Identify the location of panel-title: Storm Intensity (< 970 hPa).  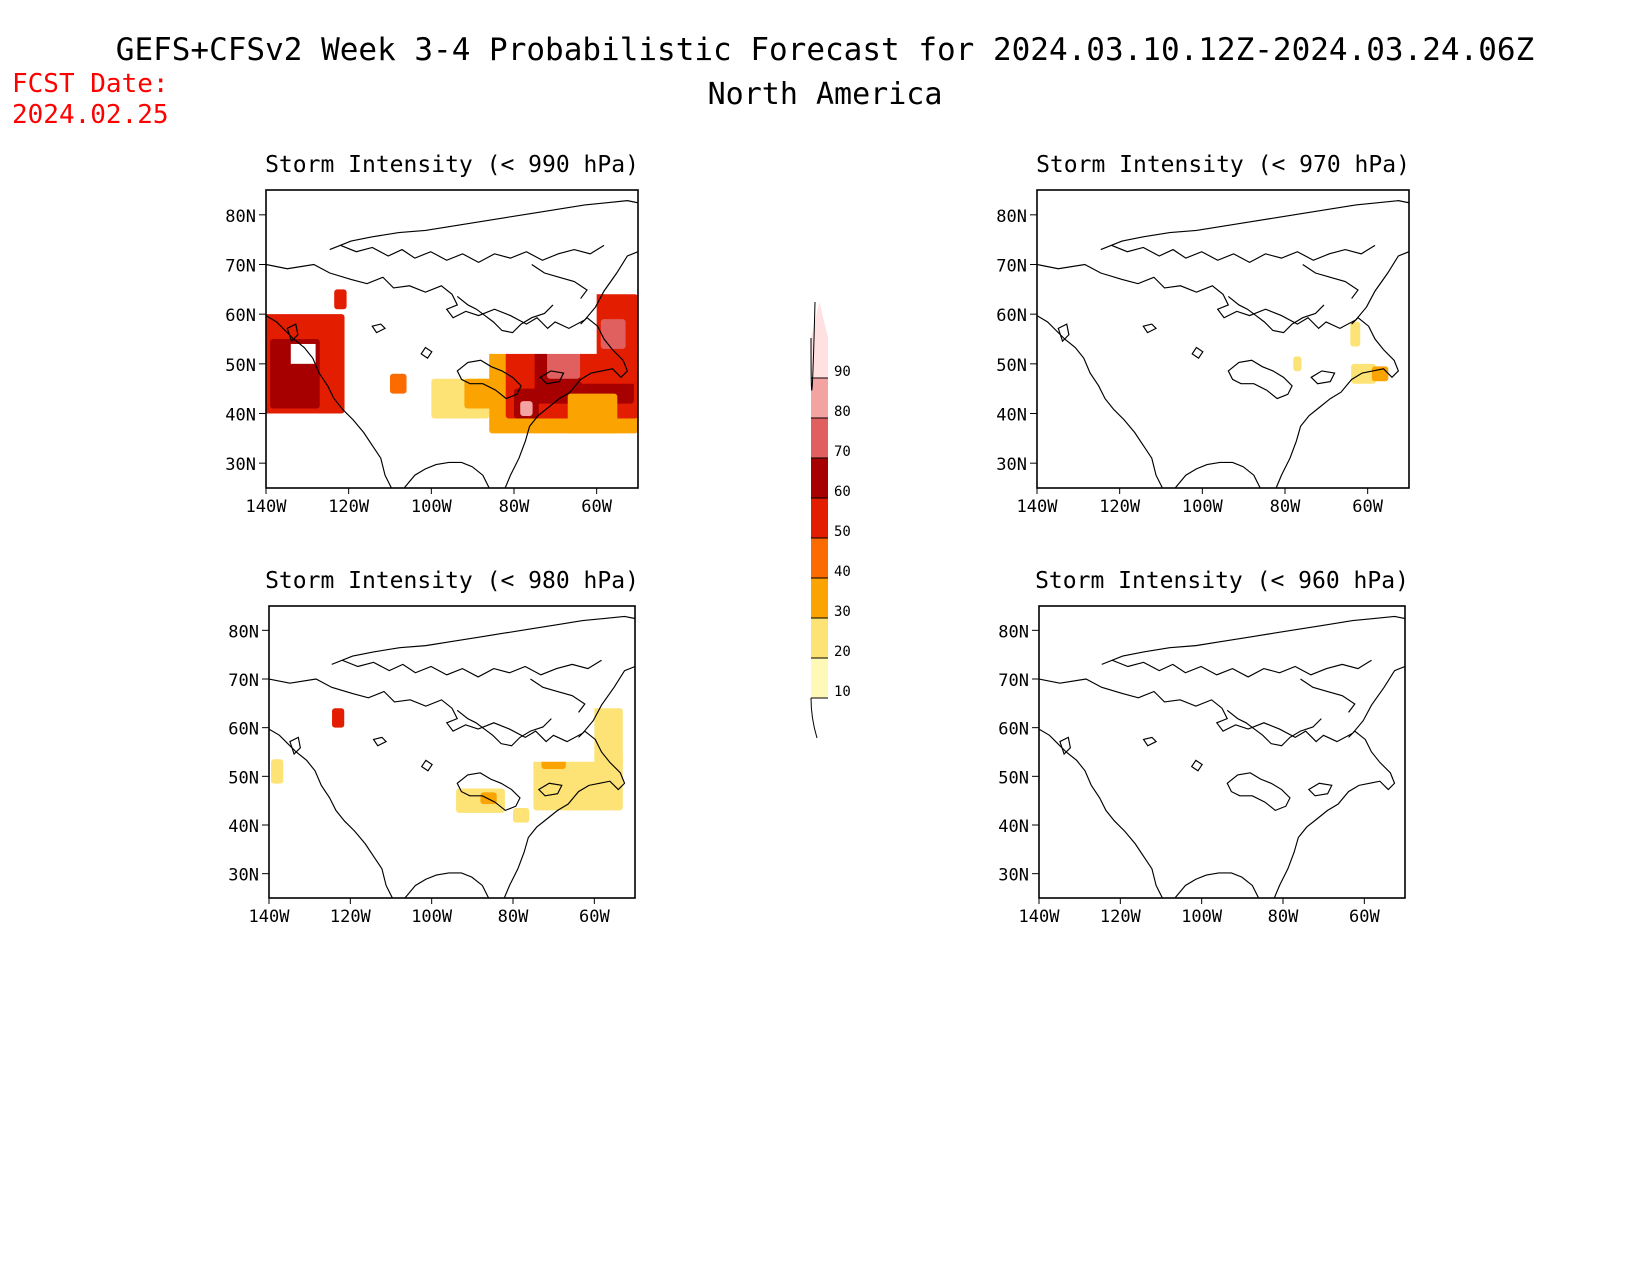
(1223, 165).